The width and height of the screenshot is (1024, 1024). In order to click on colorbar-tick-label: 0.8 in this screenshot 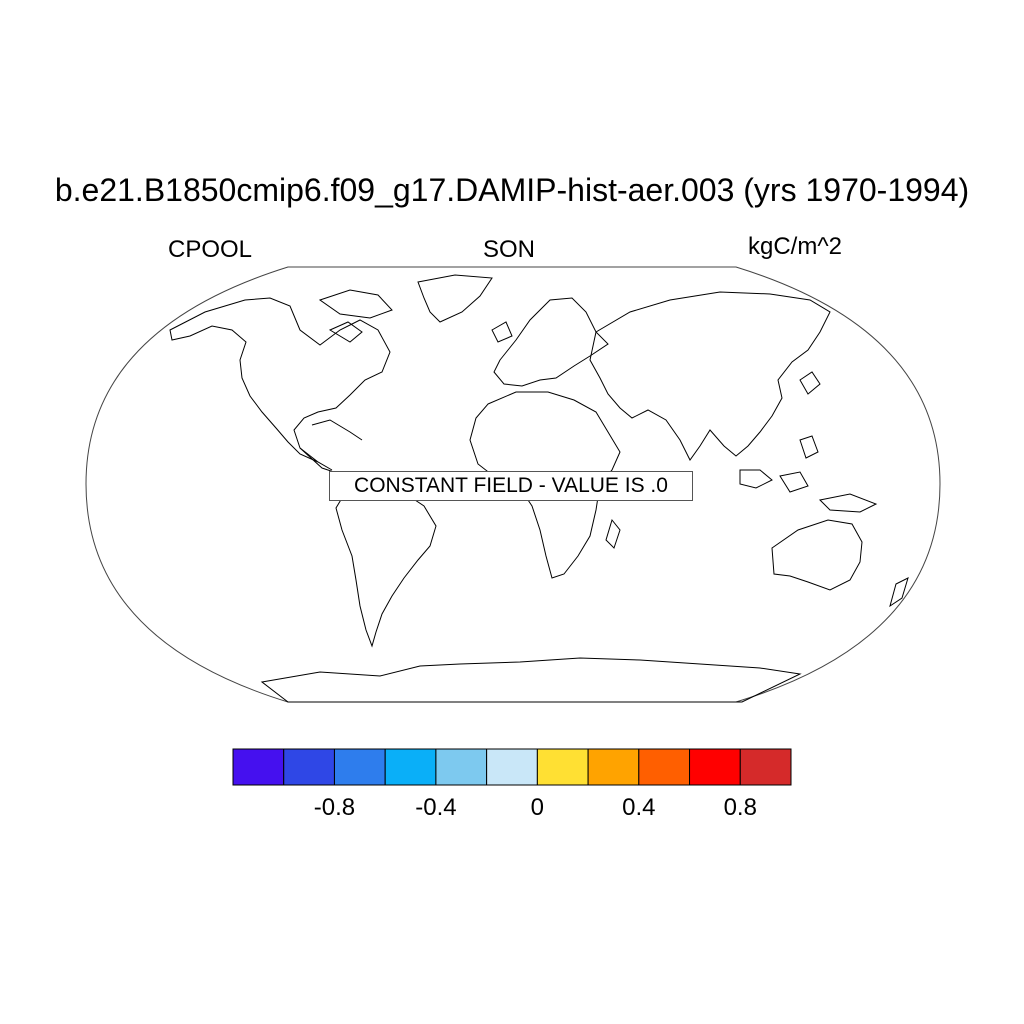, I will do `click(740, 807)`.